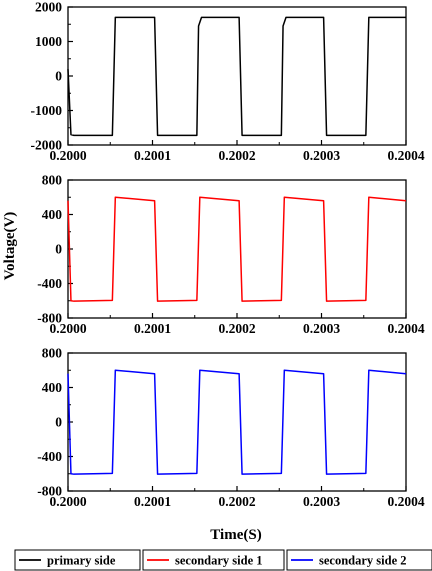  What do you see at coordinates (81, 561) in the screenshot?
I see `legend-label: primary side` at bounding box center [81, 561].